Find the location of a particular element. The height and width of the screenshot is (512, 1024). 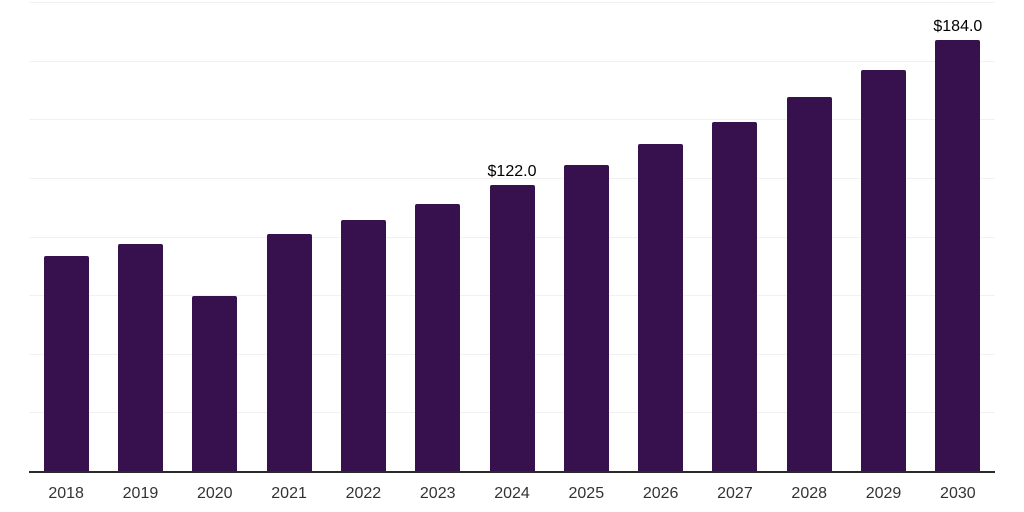

x-tick-label-2024: 2024 is located at coordinates (512, 493).